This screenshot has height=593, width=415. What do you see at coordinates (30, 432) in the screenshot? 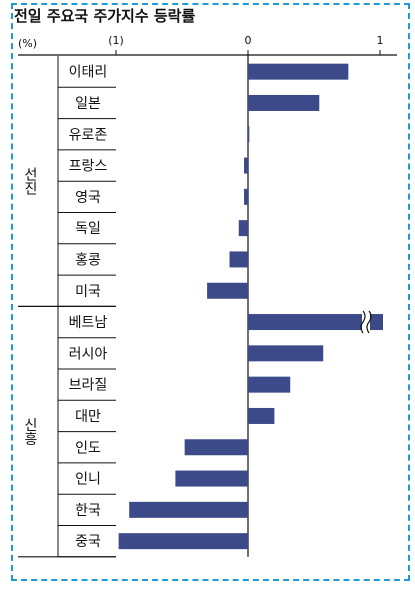
I see `group-label: 신흥` at bounding box center [30, 432].